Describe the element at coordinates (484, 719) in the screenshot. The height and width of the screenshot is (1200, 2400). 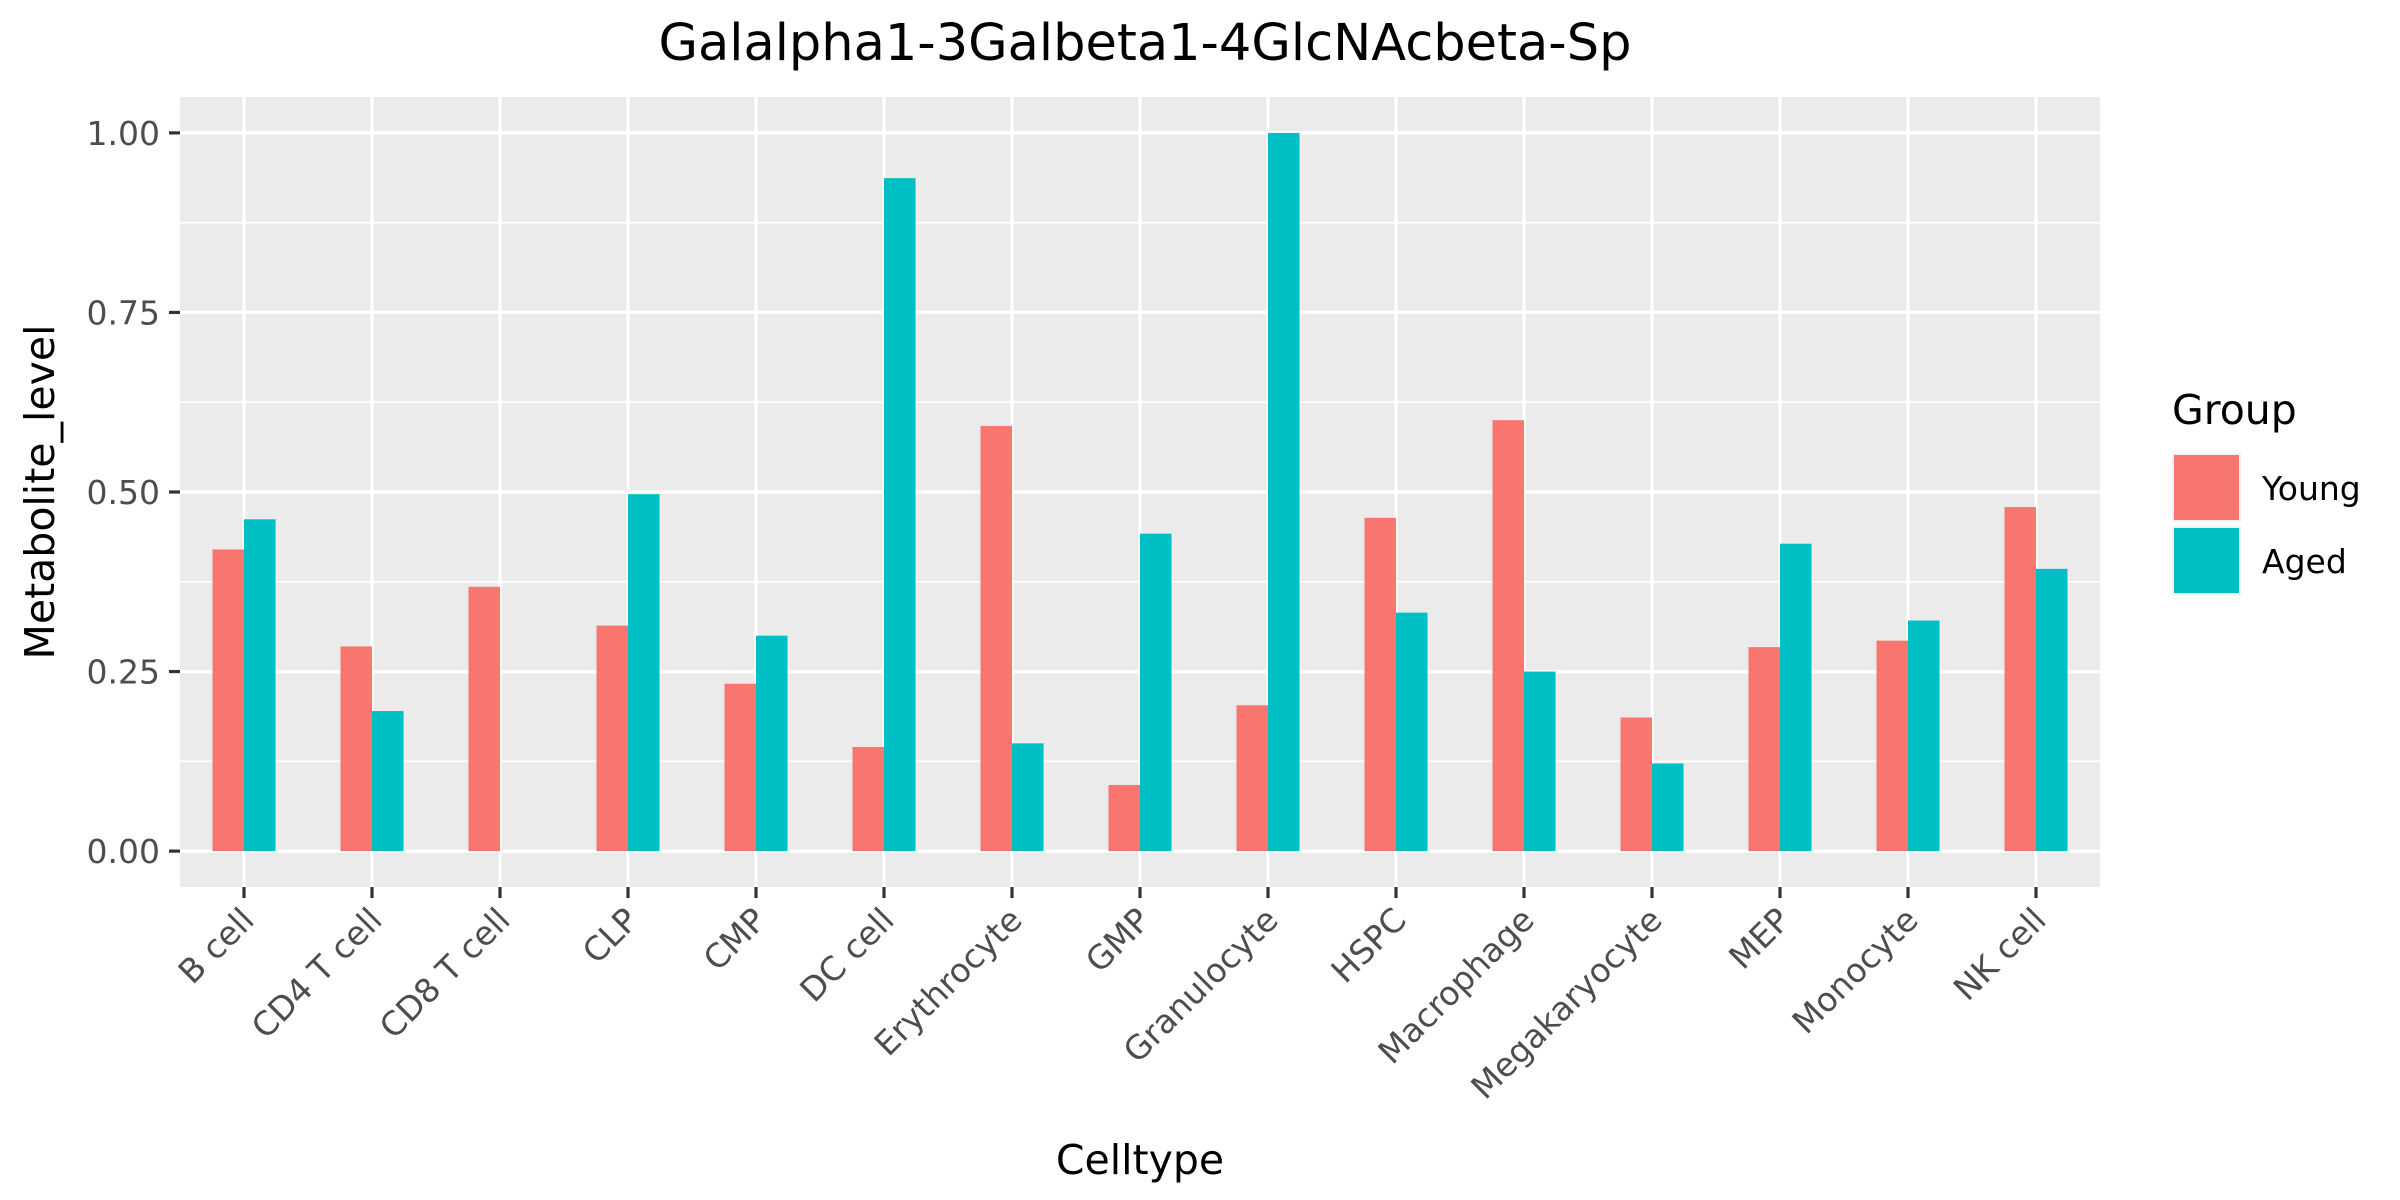
I see `bar-young-cd8-t-cell` at that location.